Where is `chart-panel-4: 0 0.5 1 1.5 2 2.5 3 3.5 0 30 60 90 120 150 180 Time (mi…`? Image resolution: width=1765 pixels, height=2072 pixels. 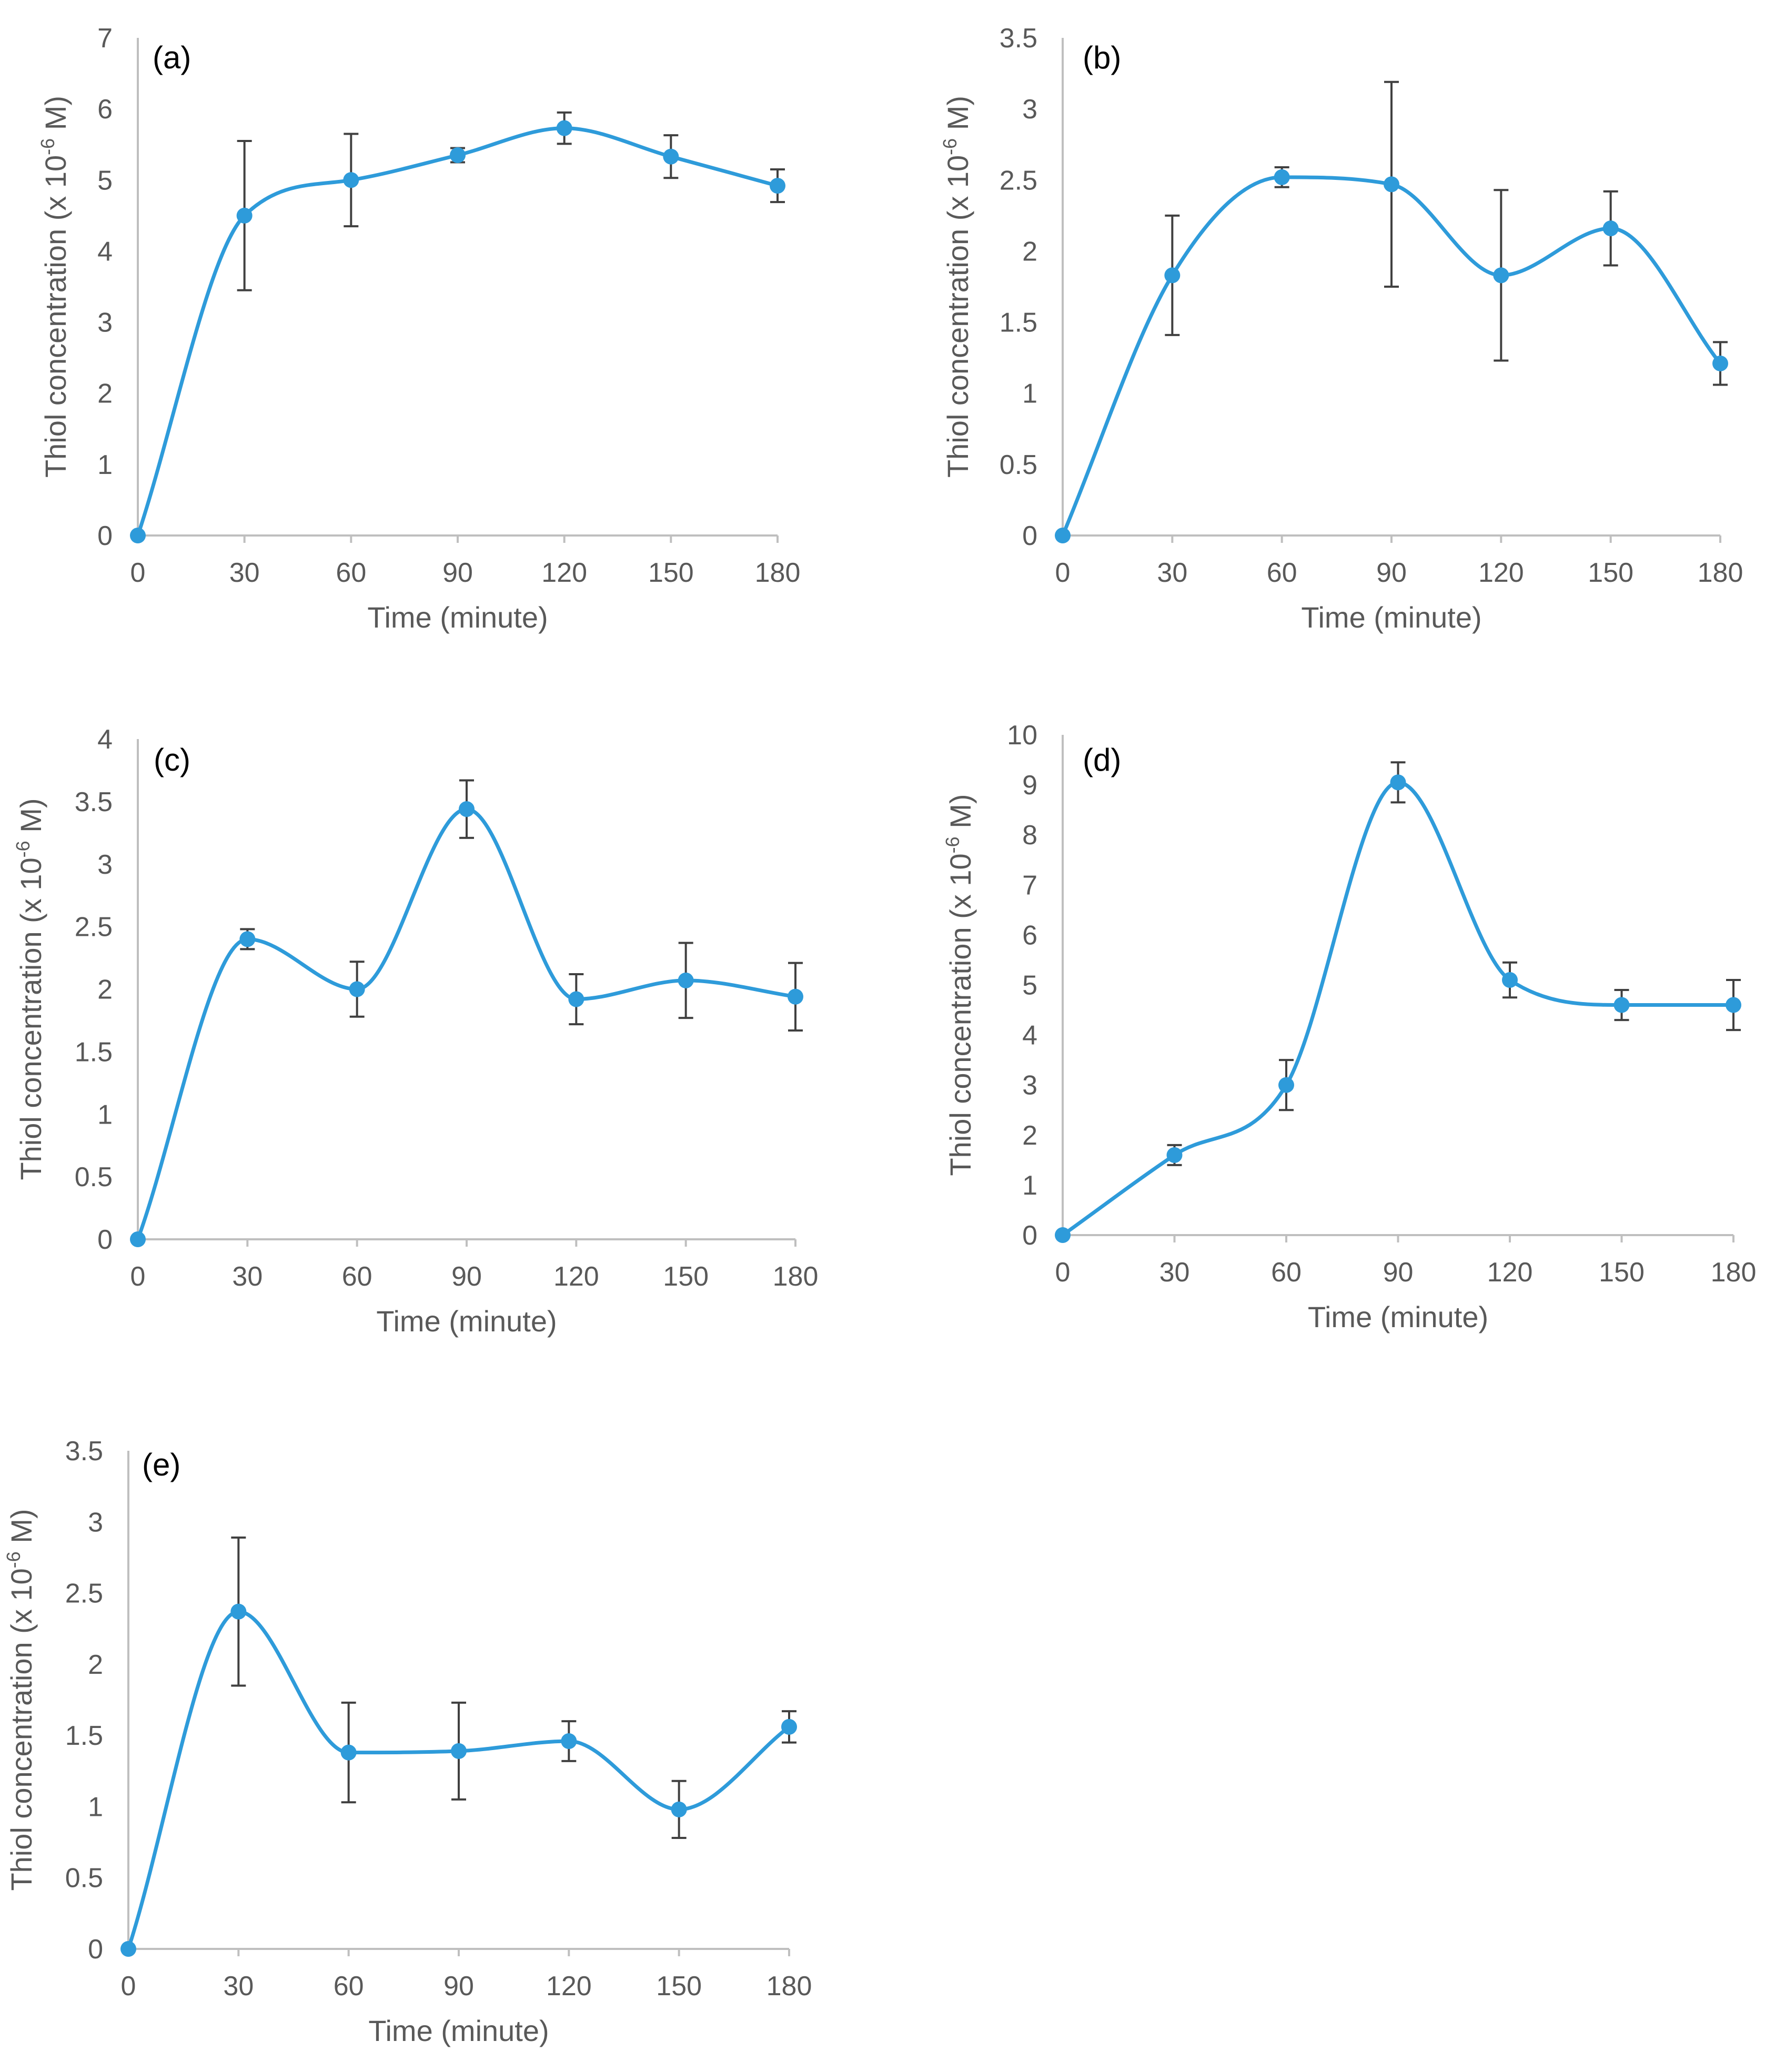
chart-panel-4: 0 0.5 1 1.5 2 2.5 3 3.5 0 30 60 90 120 150 180 Time (mi… is located at coordinates (407, 1741).